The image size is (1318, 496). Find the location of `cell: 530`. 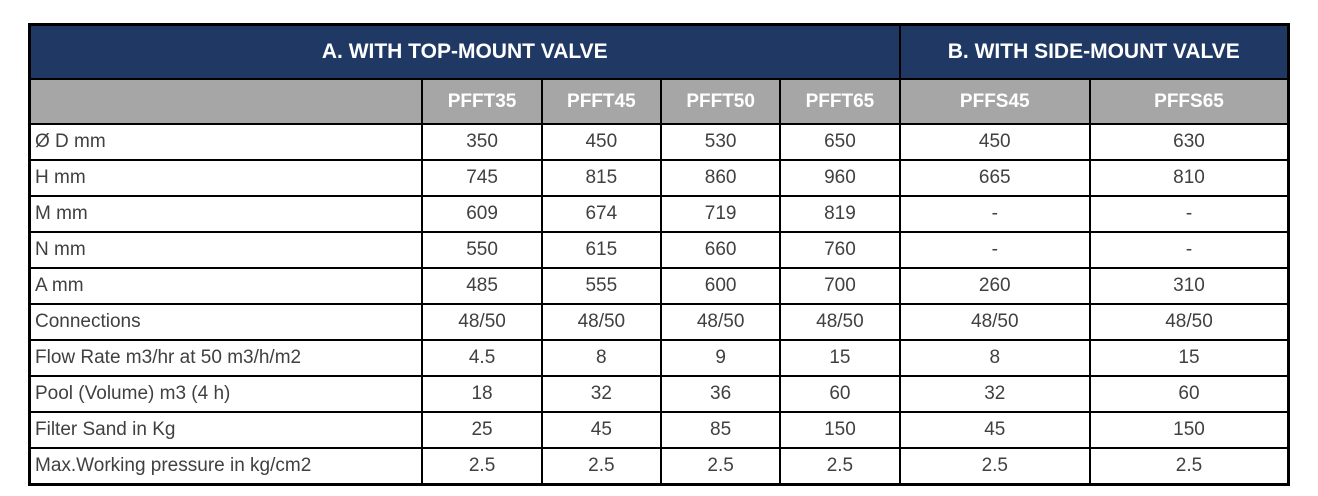

cell: 530 is located at coordinates (720, 142).